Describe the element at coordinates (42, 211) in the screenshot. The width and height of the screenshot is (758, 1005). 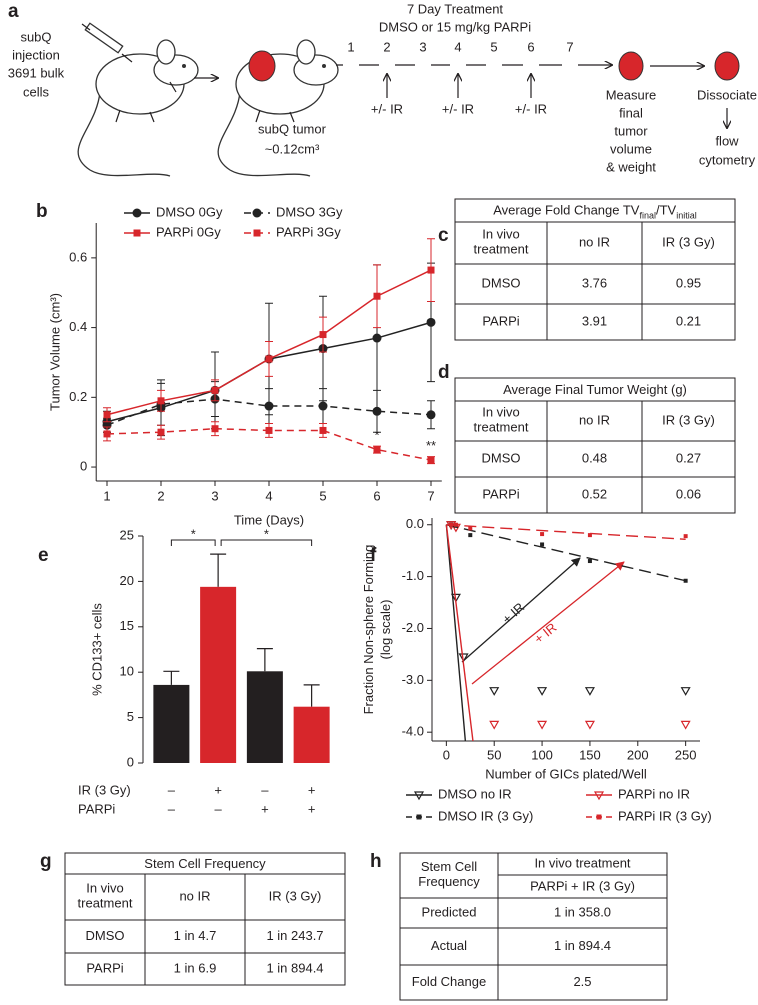
I see `panel-label: b` at that location.